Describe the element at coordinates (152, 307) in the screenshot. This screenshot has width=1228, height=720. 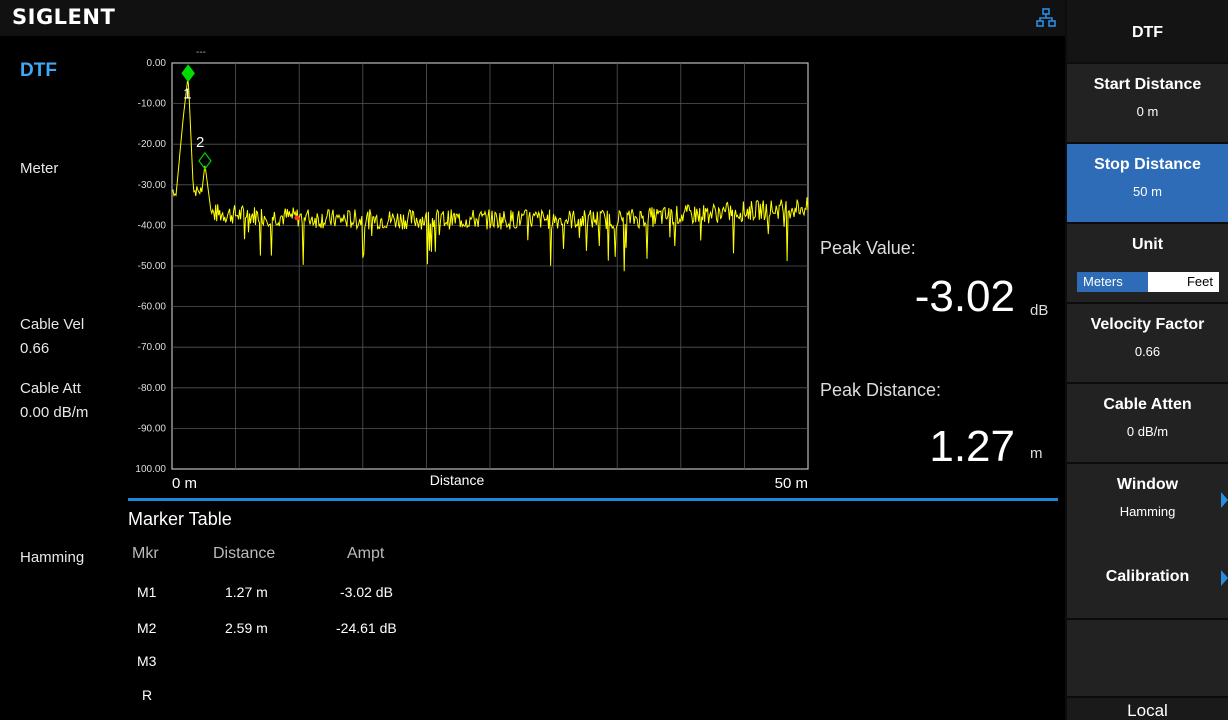
I see `y-tick-label: -60.00` at that location.